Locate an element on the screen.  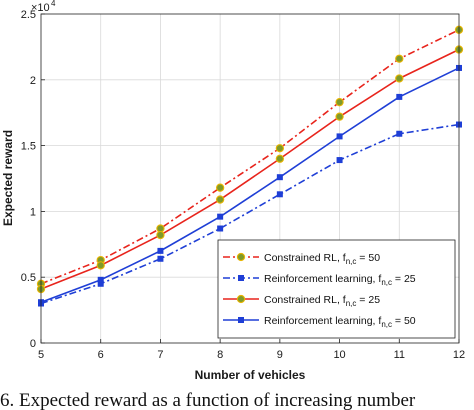
y-tick-label: 1 is located at coordinates (33, 212).